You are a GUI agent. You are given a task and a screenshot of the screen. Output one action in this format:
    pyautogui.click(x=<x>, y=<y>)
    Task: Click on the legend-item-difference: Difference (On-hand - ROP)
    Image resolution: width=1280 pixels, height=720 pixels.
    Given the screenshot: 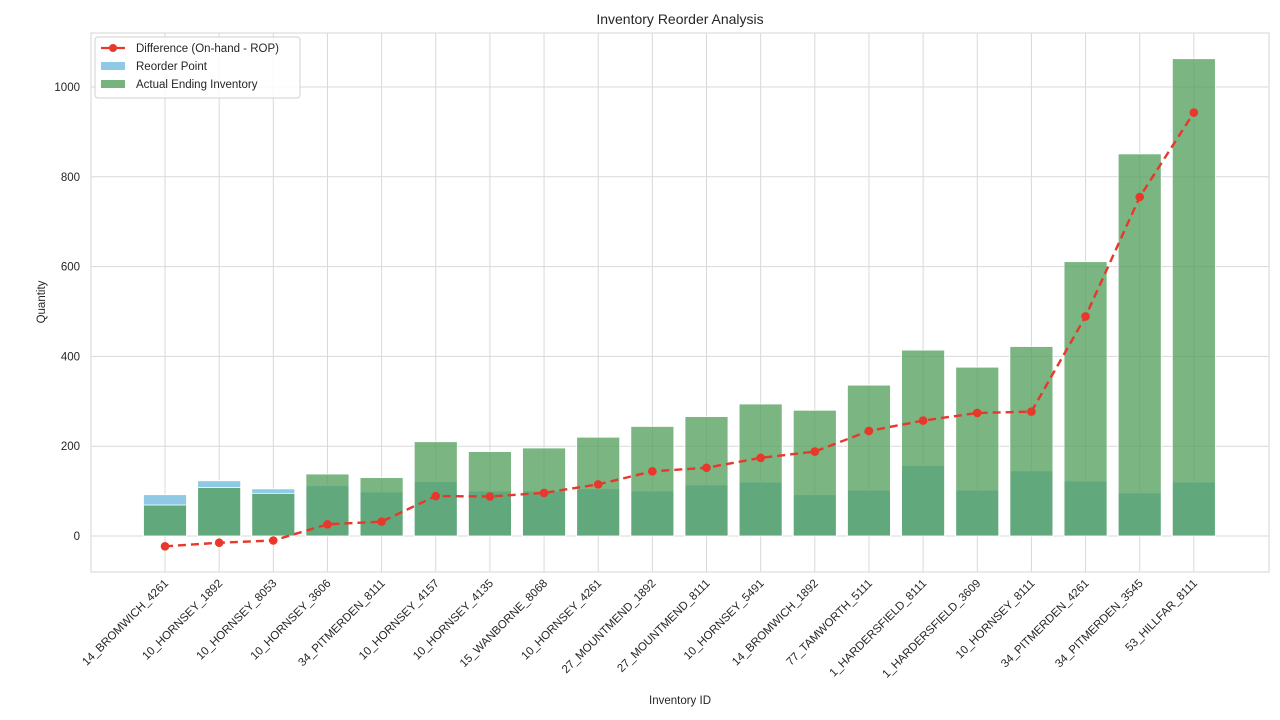 What is the action you would take?
    pyautogui.click(x=190, y=49)
    